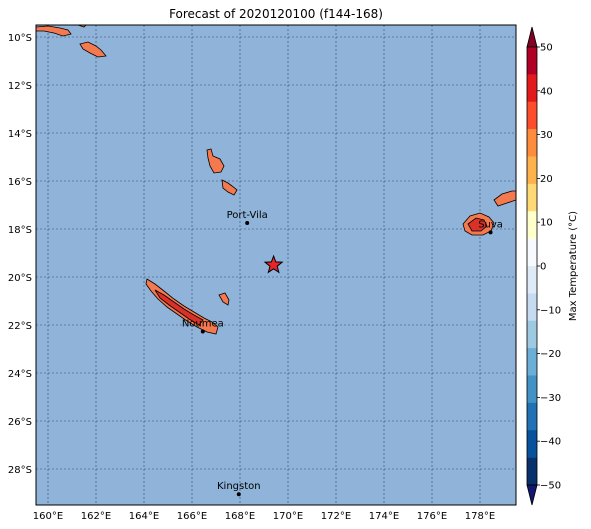  What do you see at coordinates (532, 495) in the screenshot?
I see `colorbar-arrow-bottom` at bounding box center [532, 495].